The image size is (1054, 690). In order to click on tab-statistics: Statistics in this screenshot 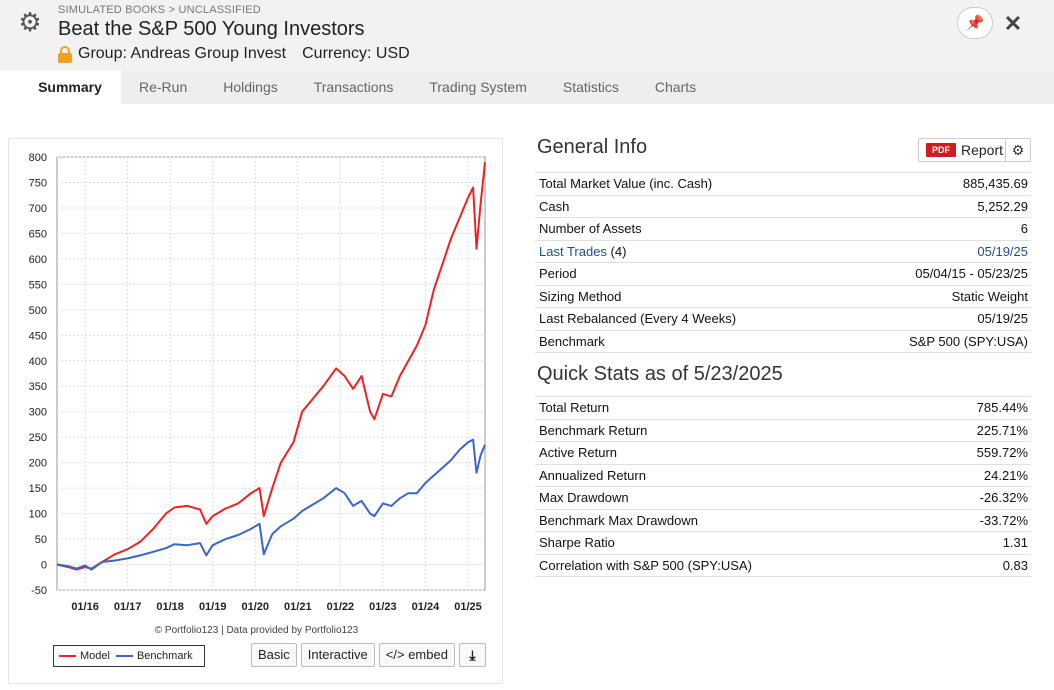, I will do `click(590, 87)`.